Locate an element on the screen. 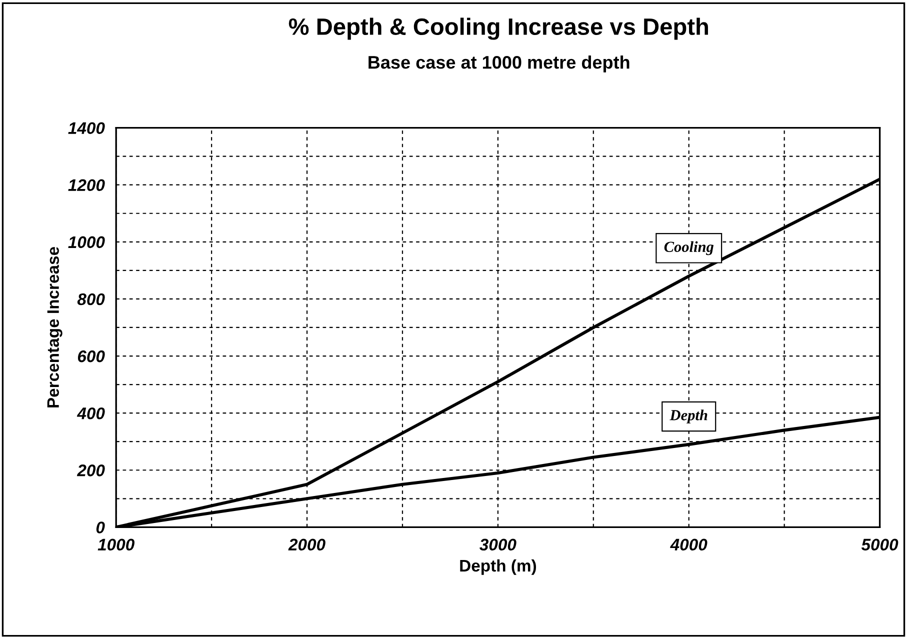 The height and width of the screenshot is (639, 907). series-label: Cooling is located at coordinates (689, 248).